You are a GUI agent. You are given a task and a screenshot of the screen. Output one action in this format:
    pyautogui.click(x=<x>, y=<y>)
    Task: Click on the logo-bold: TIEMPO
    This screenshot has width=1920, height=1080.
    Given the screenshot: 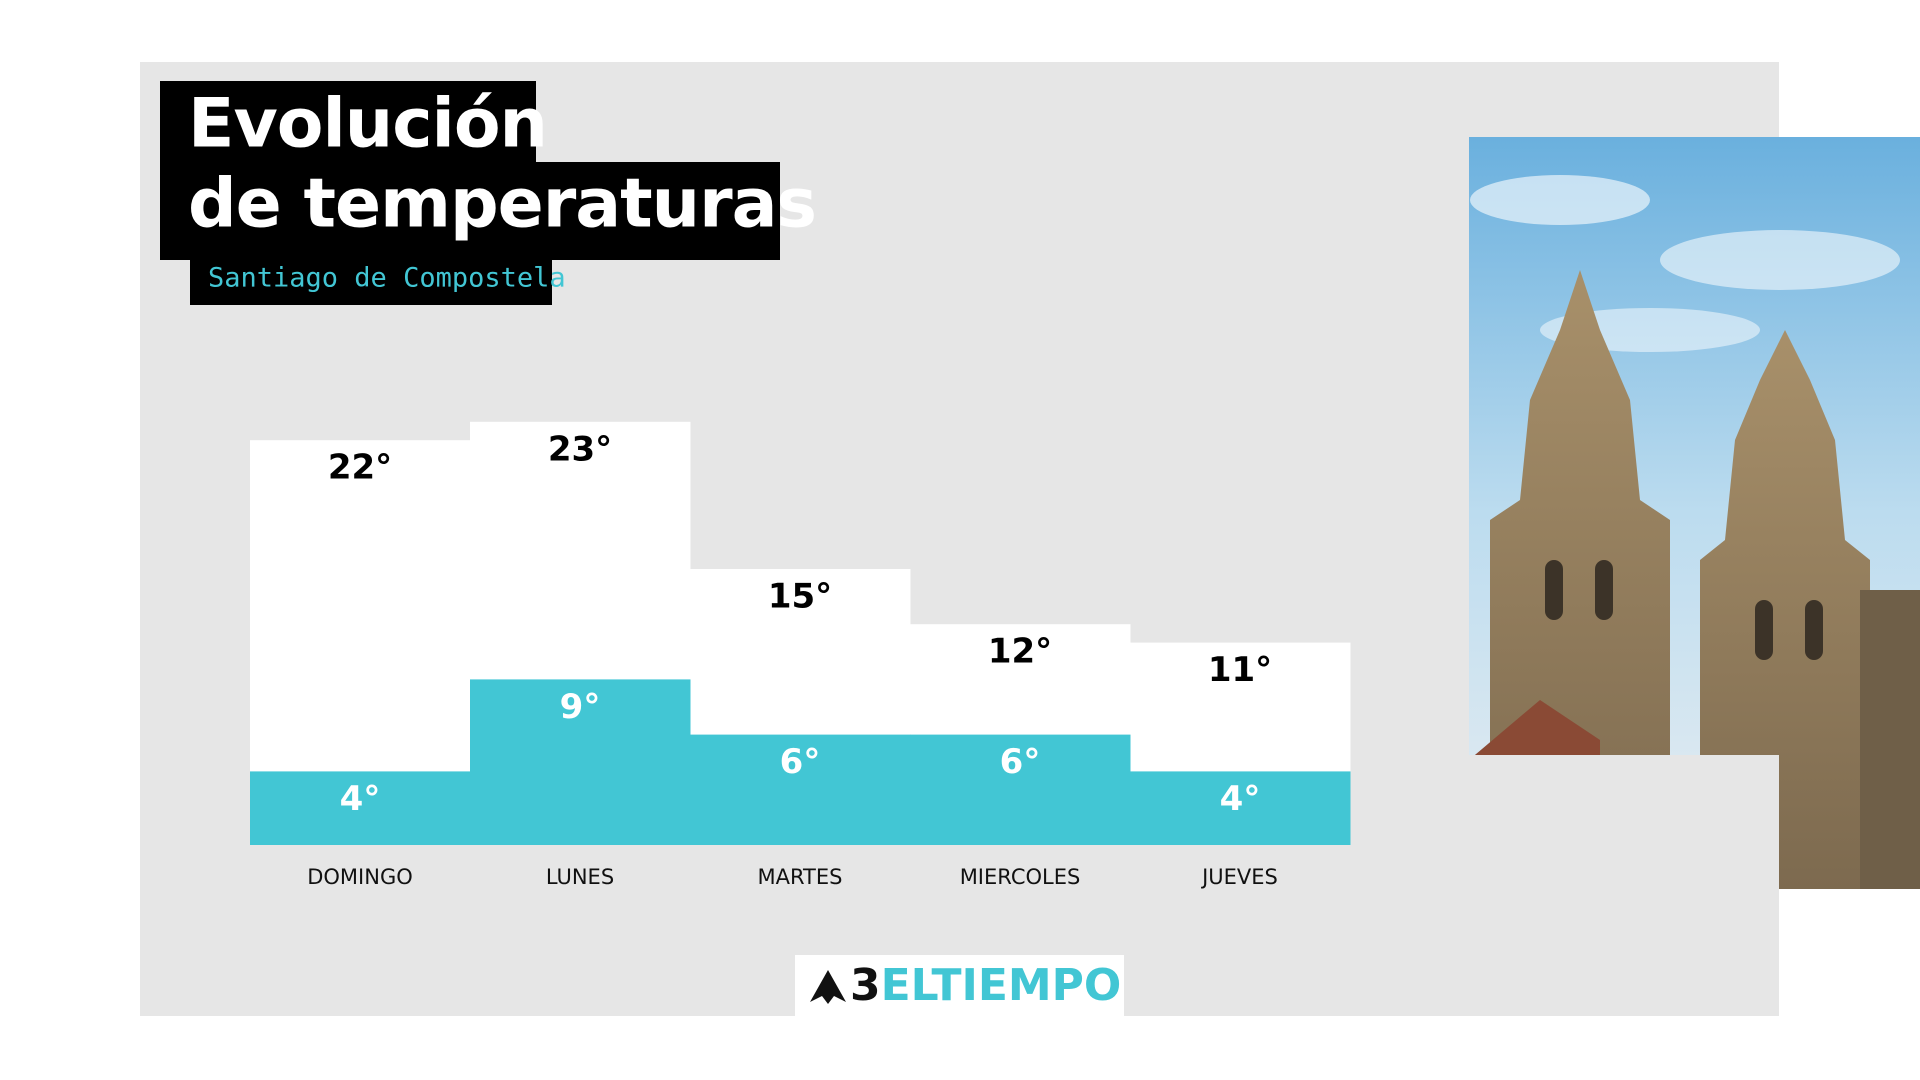 What is the action you would take?
    pyautogui.click(x=1026, y=985)
    